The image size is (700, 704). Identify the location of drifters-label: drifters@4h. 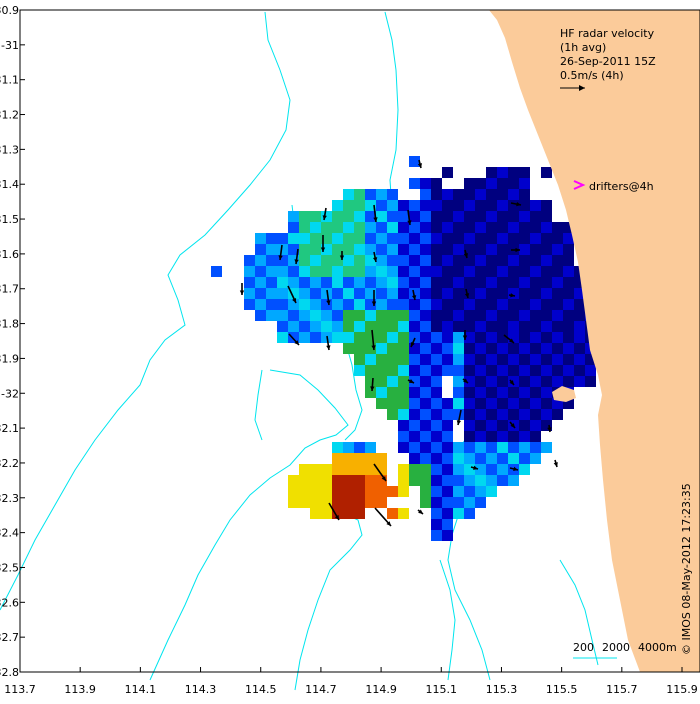
(621, 186).